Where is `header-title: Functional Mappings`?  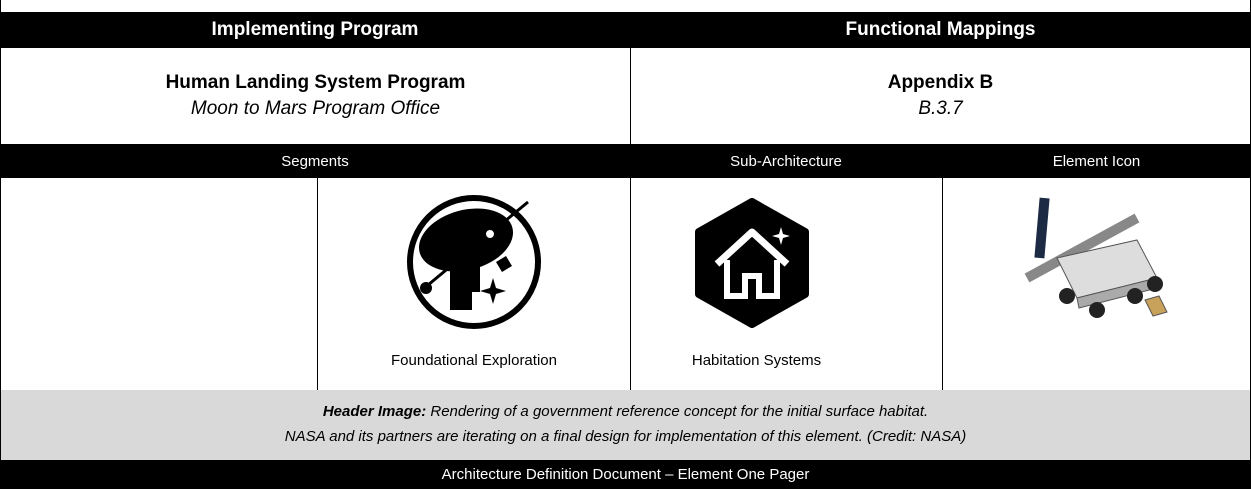
header-title: Functional Mappings is located at coordinates (940, 29).